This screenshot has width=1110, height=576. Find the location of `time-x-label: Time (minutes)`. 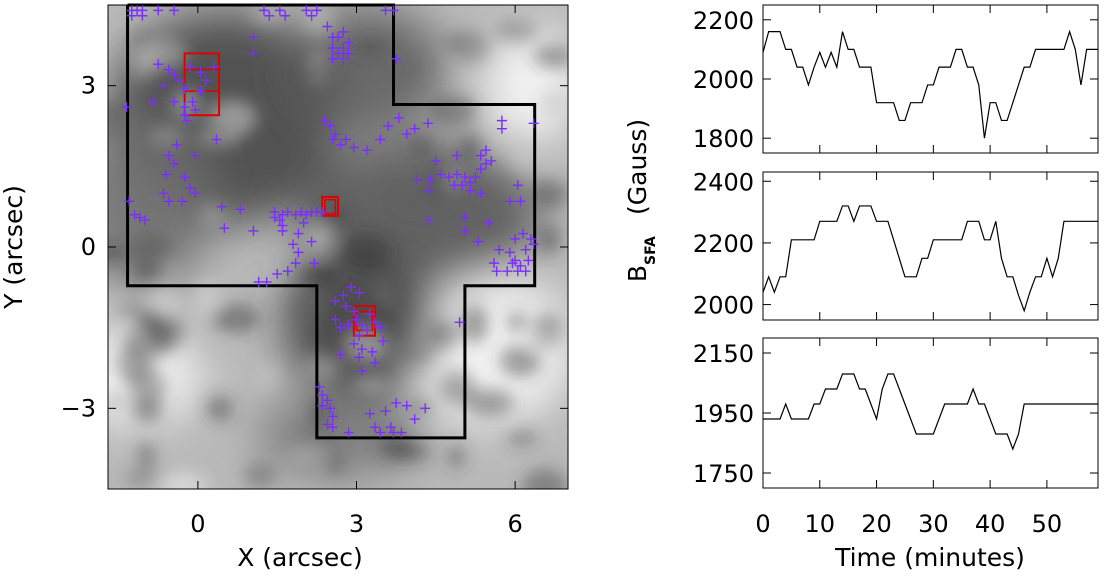

time-x-label: Time (minutes) is located at coordinates (929, 557).